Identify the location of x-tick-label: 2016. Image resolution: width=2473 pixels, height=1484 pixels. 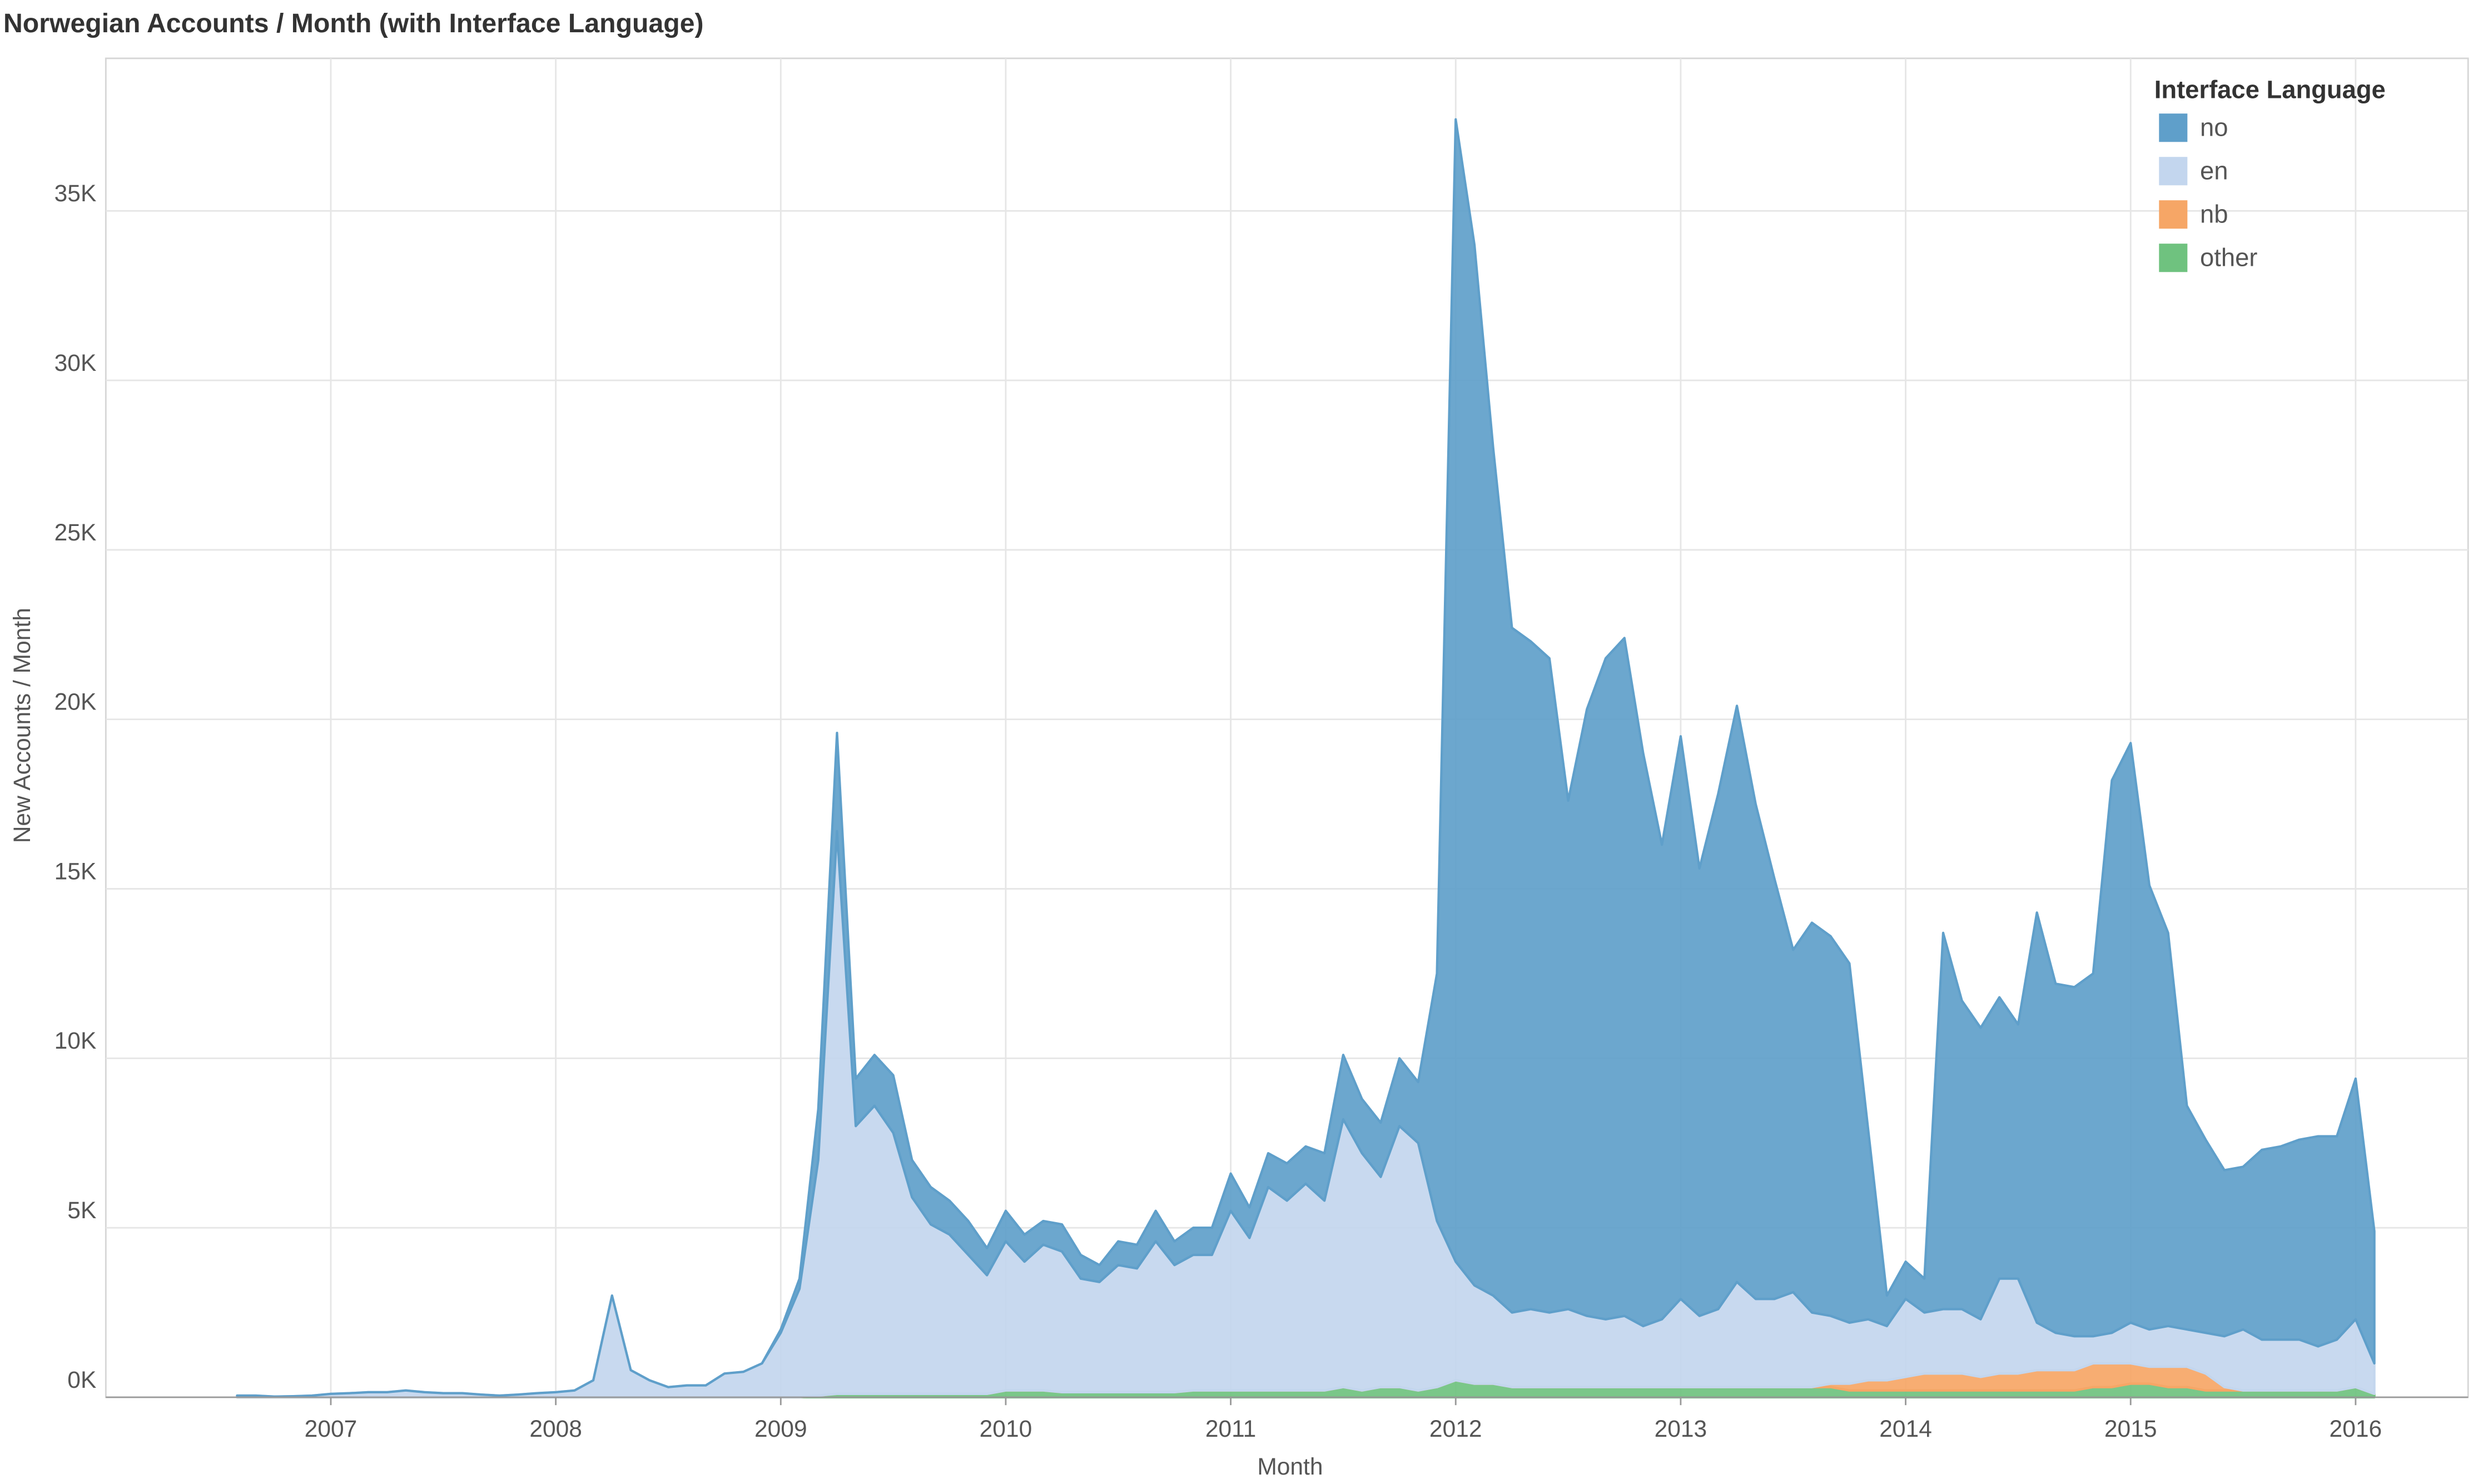
(2356, 1429).